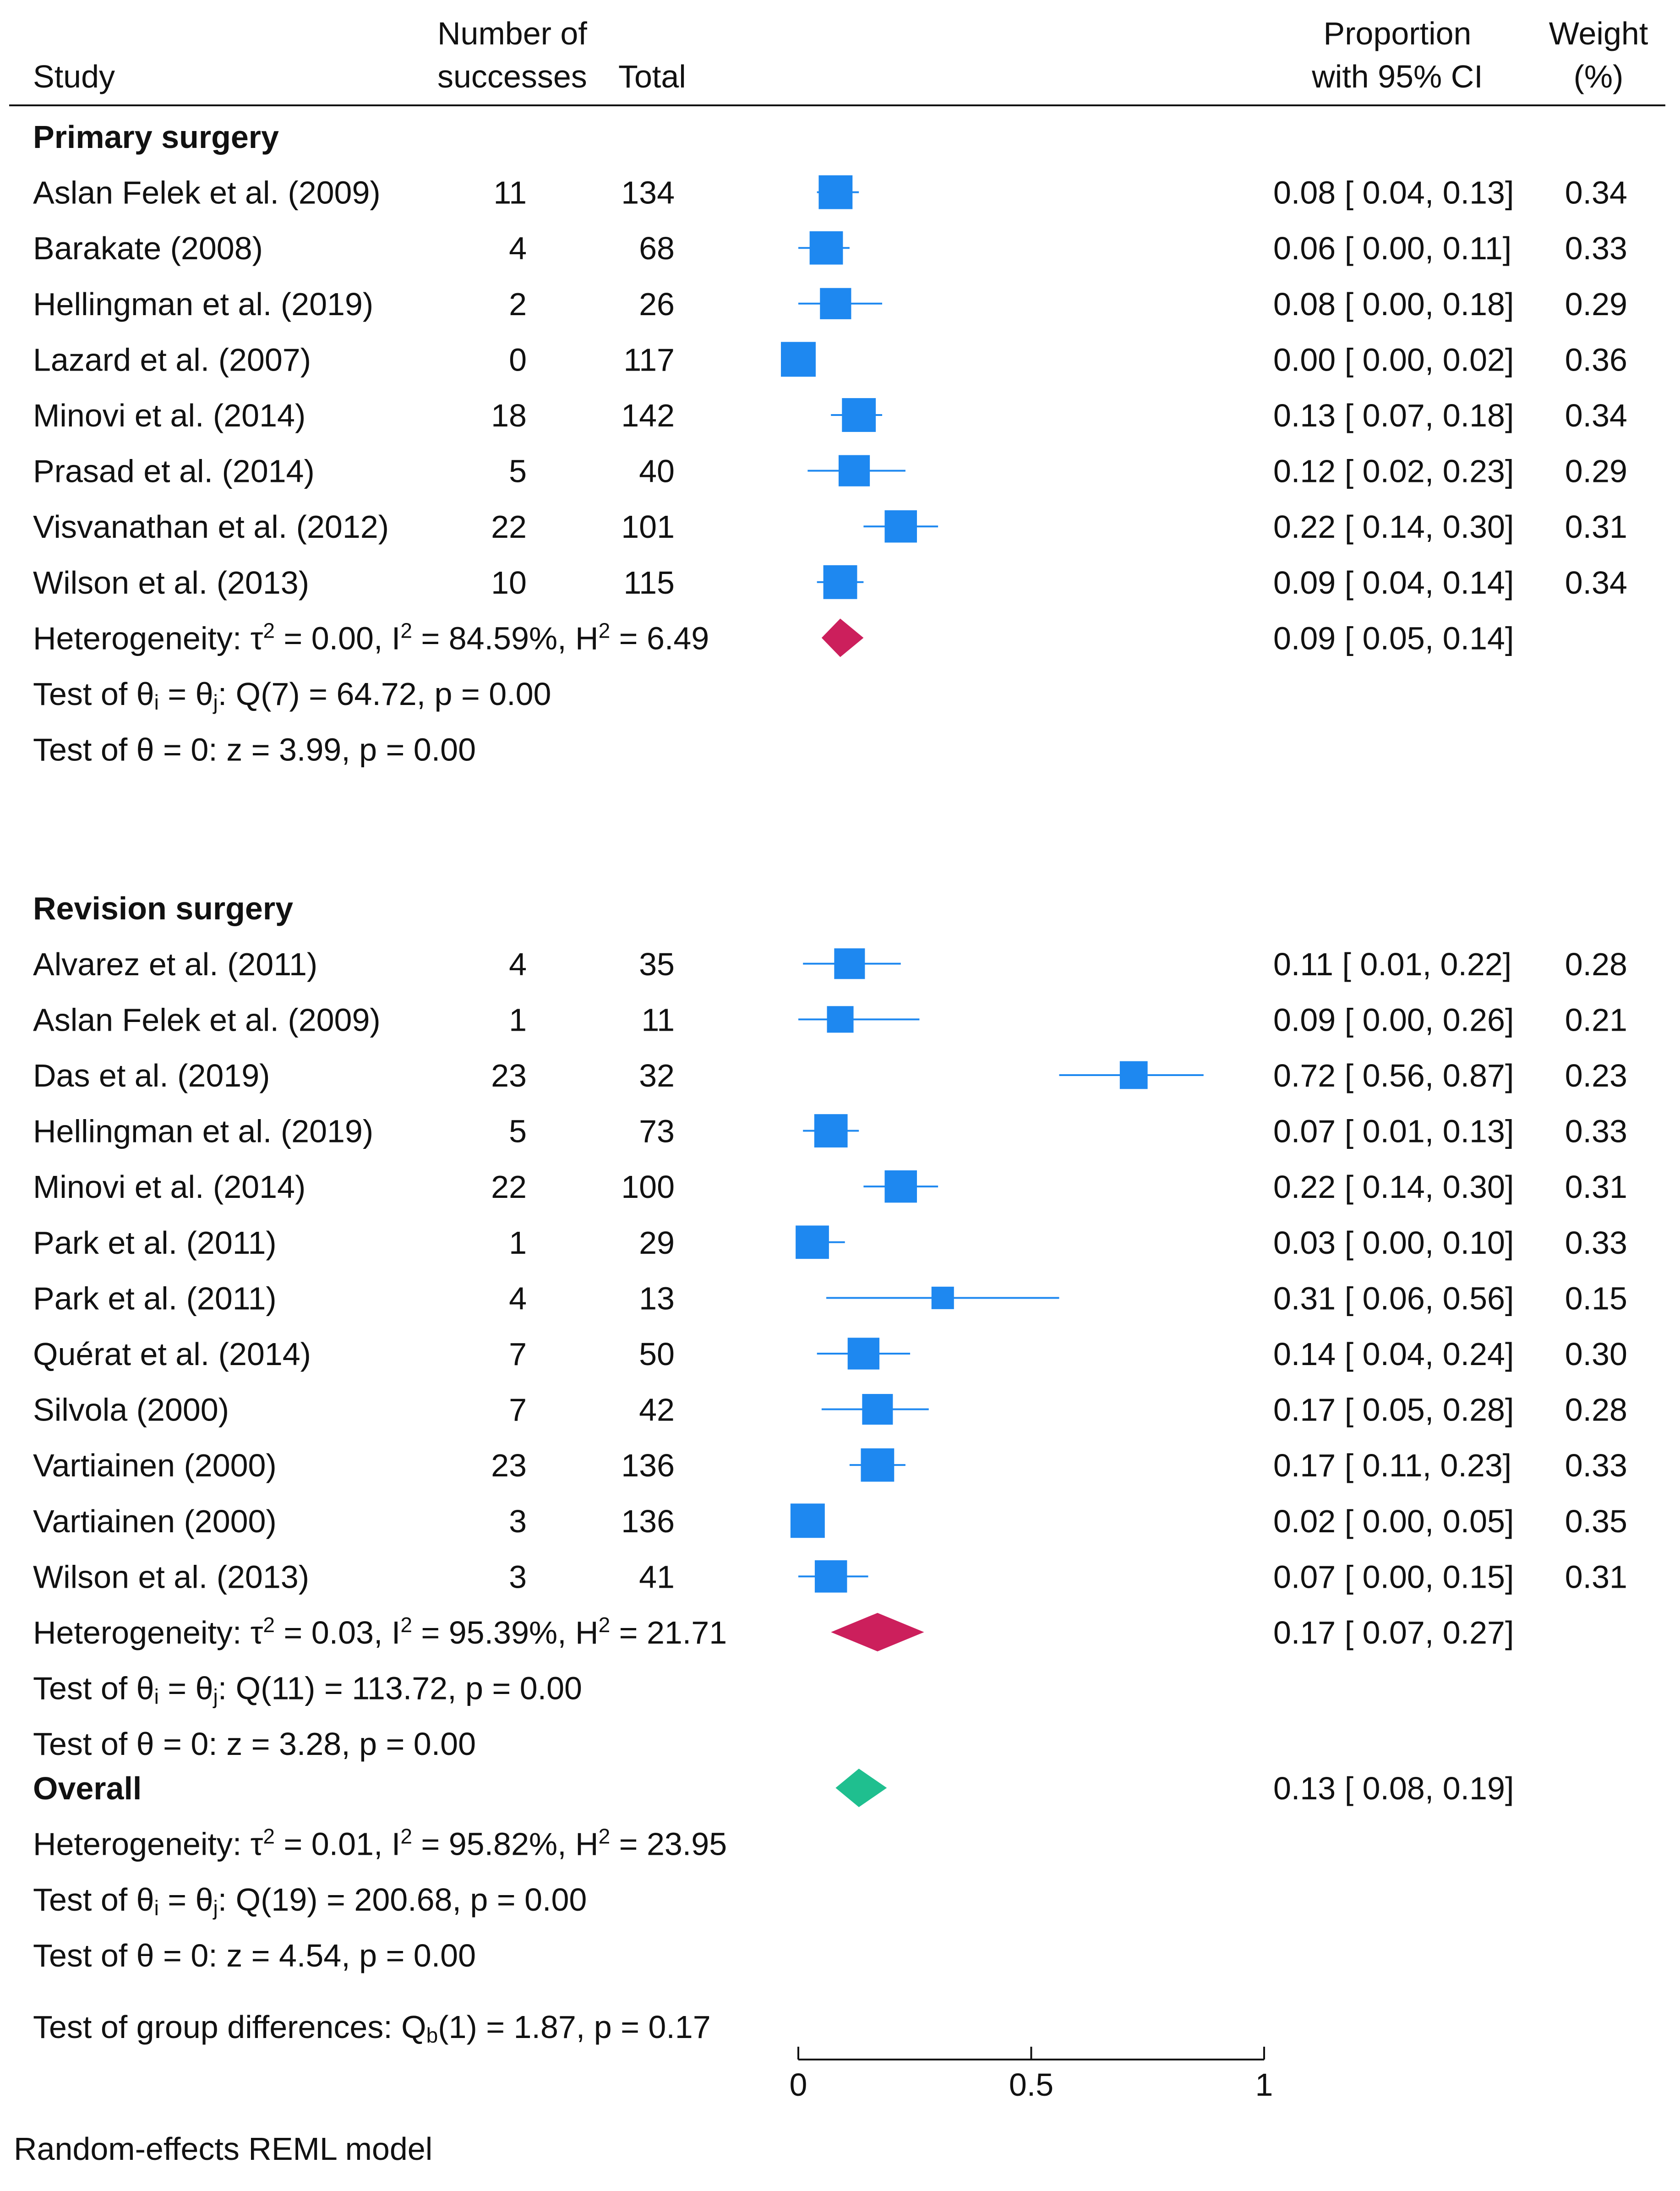 Image resolution: width=1680 pixels, height=2191 pixels. Describe the element at coordinates (169, 1187) in the screenshot. I see `study-name-g1-study-4: Minovi et al. (2014)` at that location.